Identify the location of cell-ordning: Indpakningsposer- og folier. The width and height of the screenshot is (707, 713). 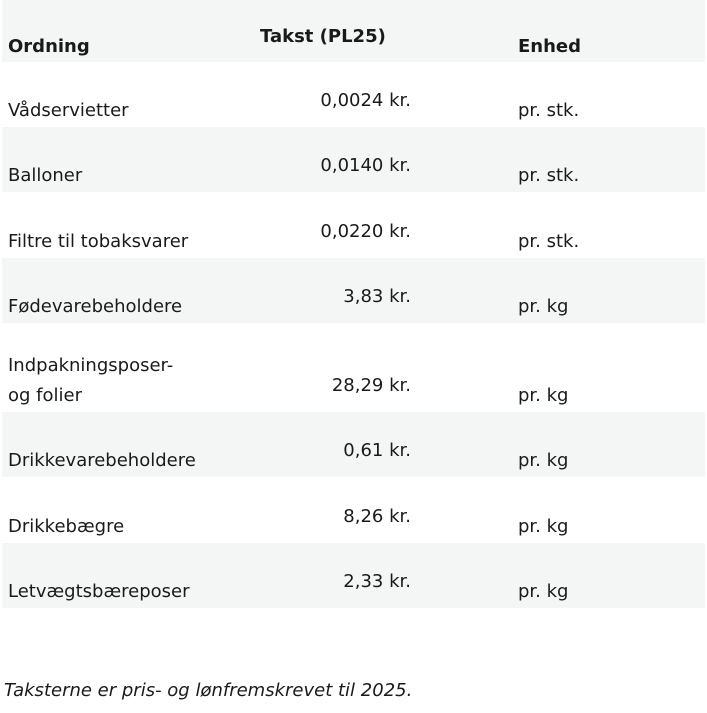
(91, 380).